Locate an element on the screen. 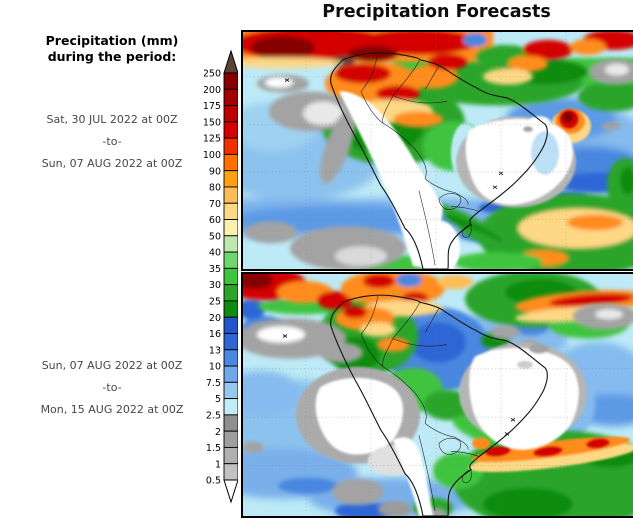 The image size is (633, 520). colorbar-tick-label: 90 is located at coordinates (215, 171).